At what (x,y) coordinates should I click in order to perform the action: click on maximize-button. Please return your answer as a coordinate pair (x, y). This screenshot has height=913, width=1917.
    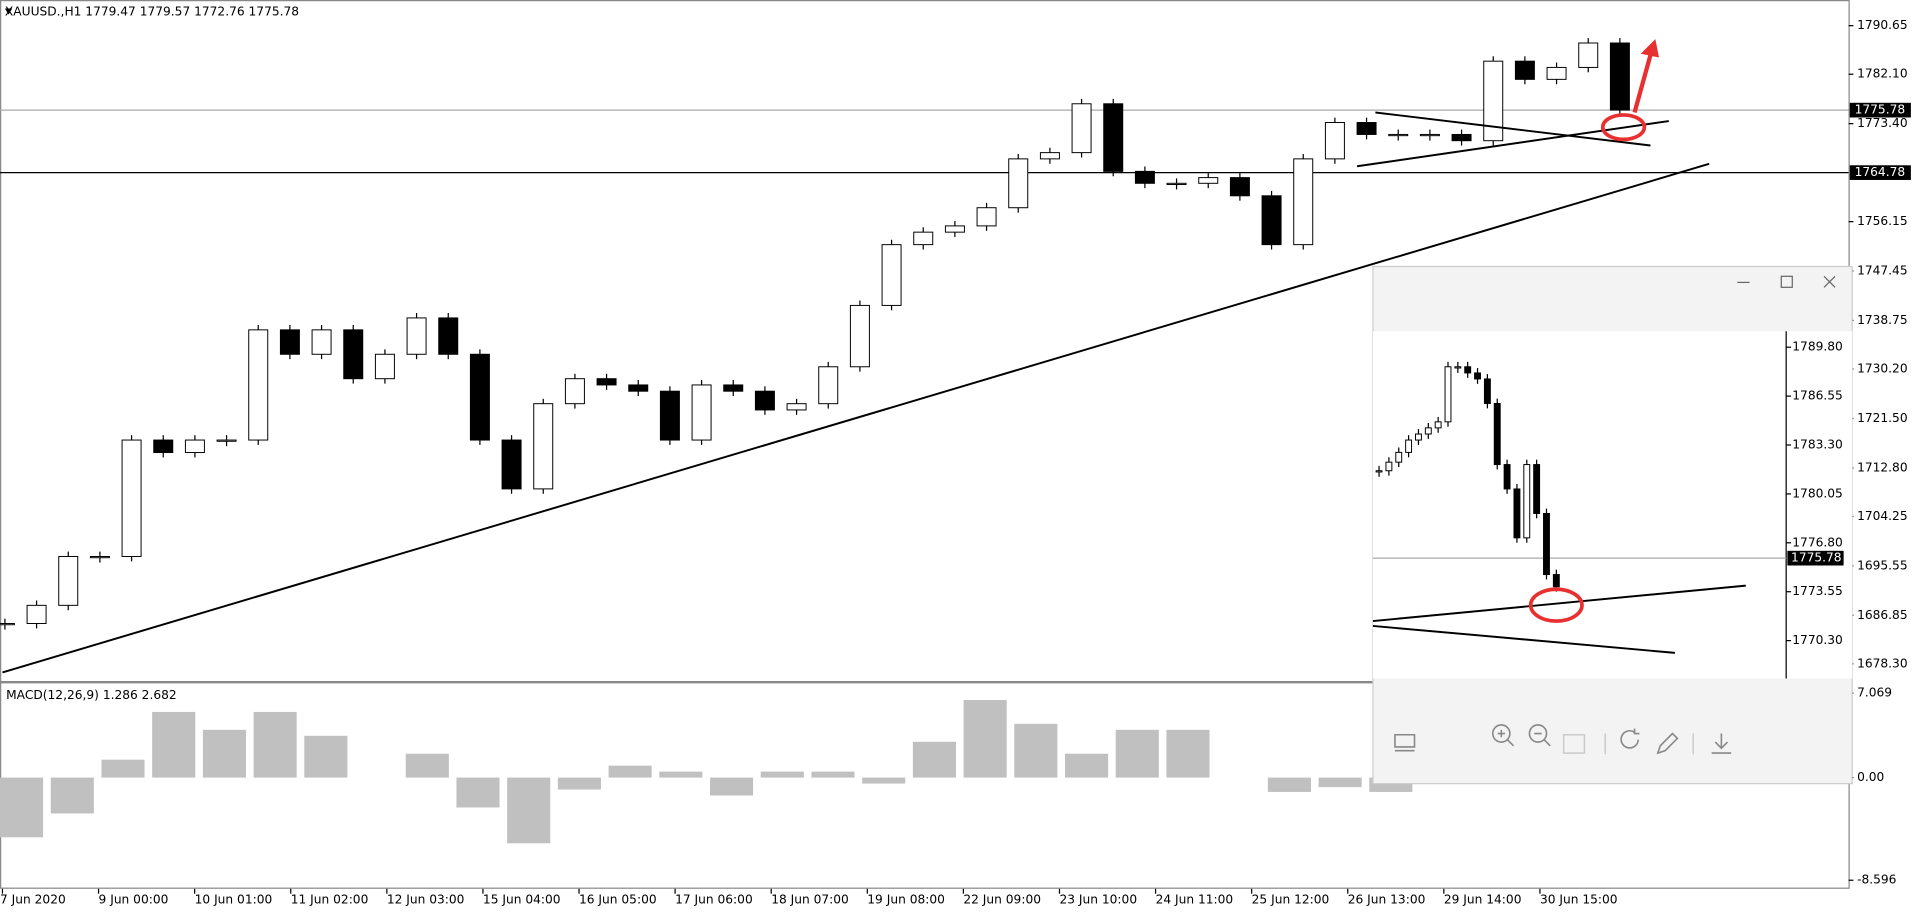
    Looking at the image, I should click on (1786, 281).